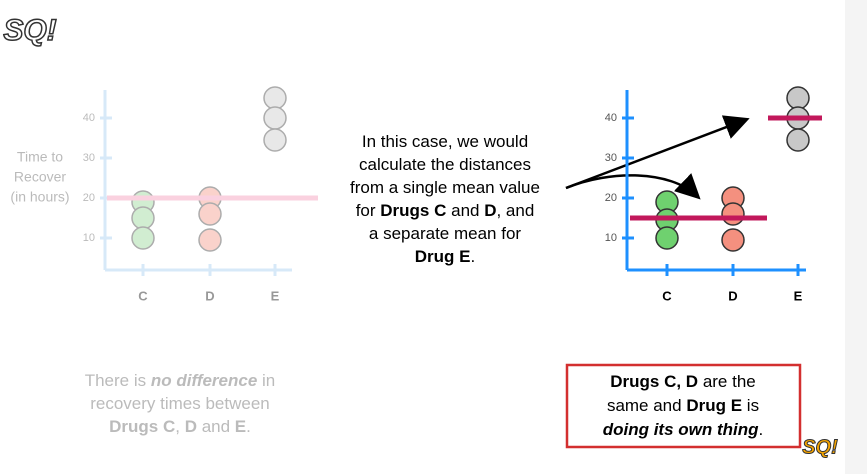 This screenshot has width=867, height=474. What do you see at coordinates (204, 380) in the screenshot?
I see `text-run: no difference` at bounding box center [204, 380].